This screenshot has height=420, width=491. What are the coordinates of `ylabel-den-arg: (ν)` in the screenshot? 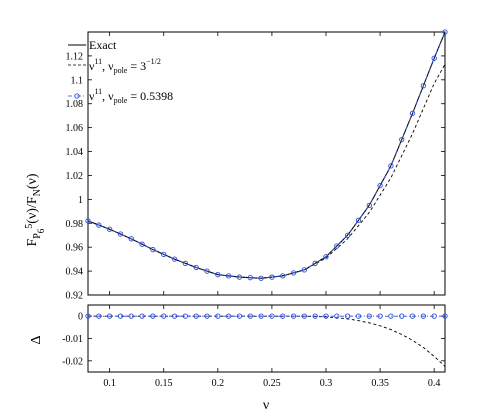 It's located at (32, 181).